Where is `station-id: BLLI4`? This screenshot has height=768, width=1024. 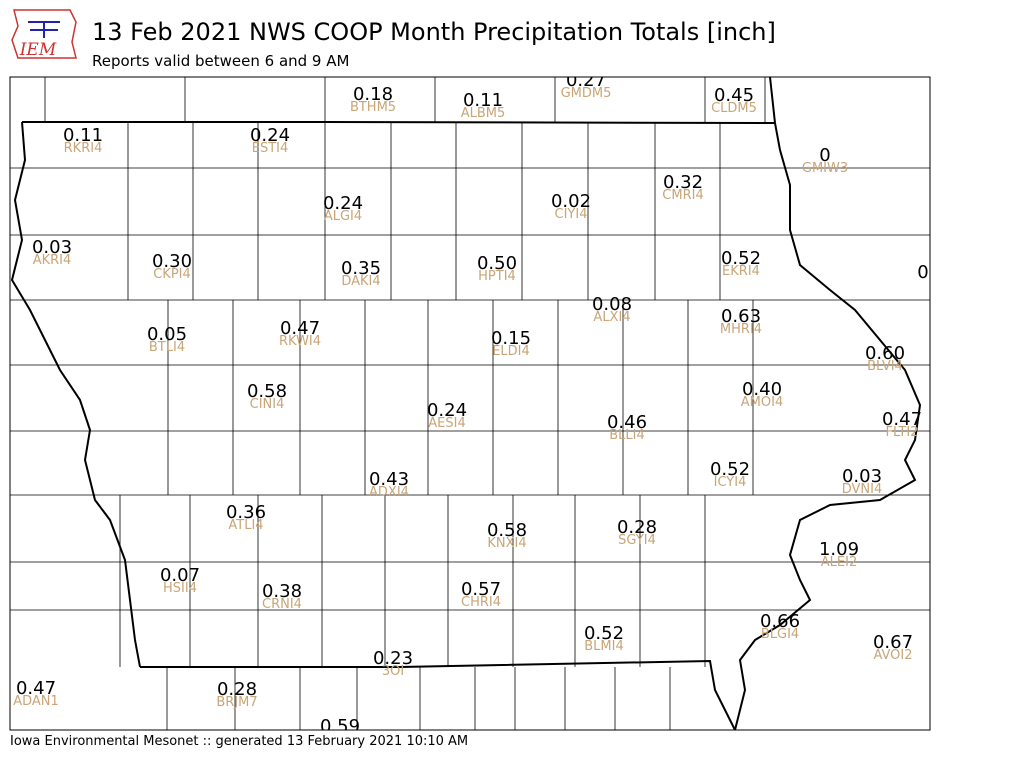
station-id: BLLI4 is located at coordinates (627, 435).